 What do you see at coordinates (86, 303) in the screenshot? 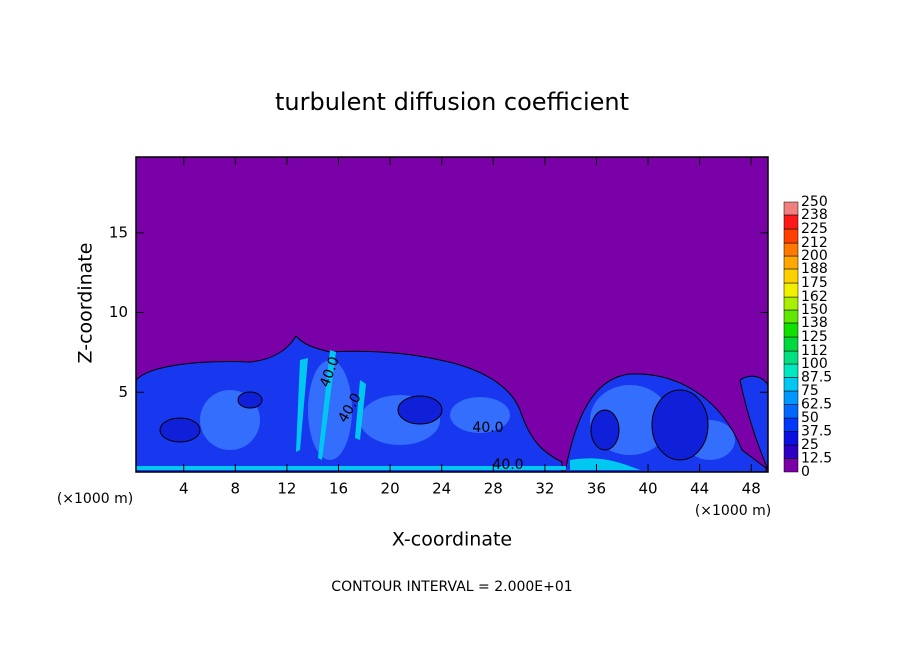
I see `y-axis-title: Z-coordinate` at bounding box center [86, 303].